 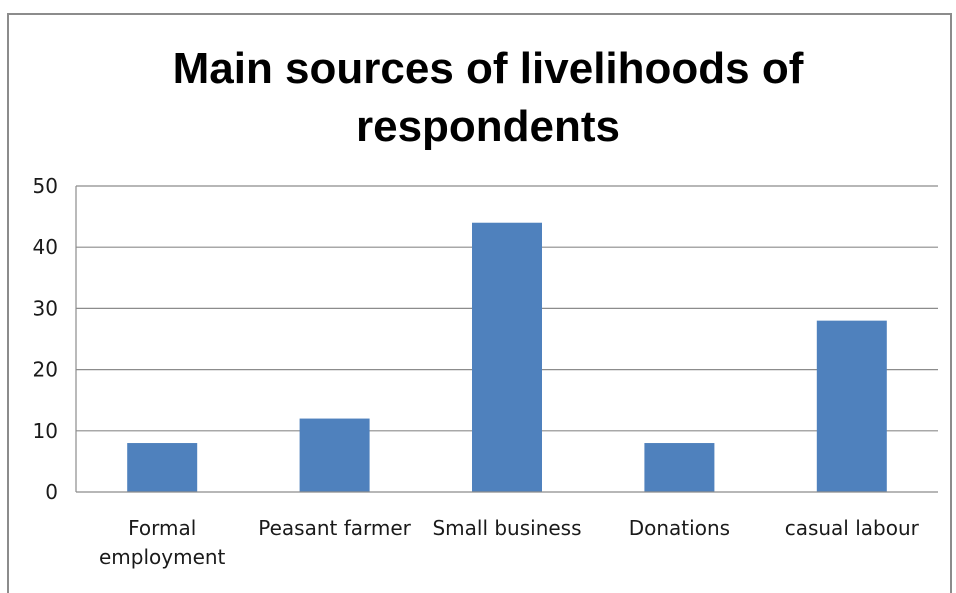 I want to click on y-axis-tick-labels: 0 10 20 30 40 50, so click(x=45, y=339).